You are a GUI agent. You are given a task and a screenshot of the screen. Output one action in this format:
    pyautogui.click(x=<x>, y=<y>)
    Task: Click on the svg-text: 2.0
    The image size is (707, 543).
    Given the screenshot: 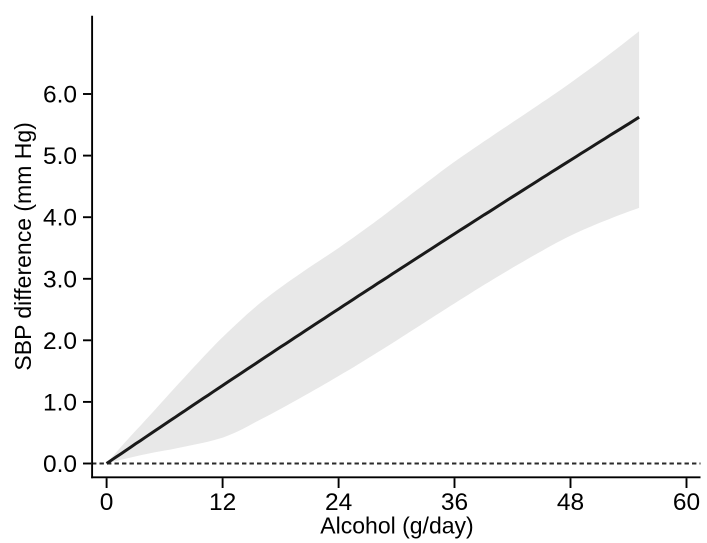 What is the action you would take?
    pyautogui.click(x=60, y=341)
    